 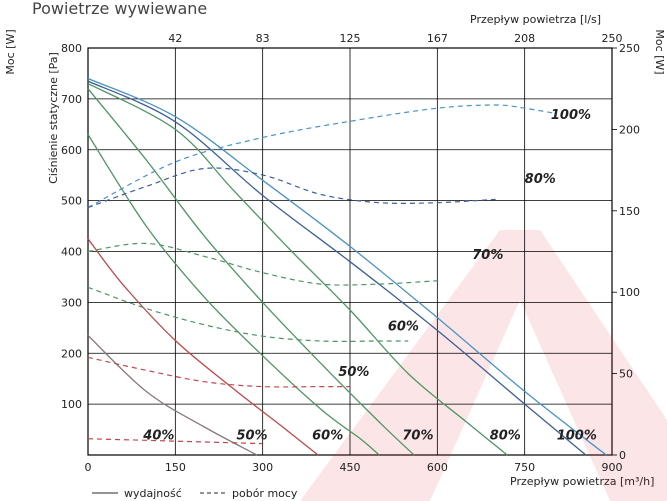 I want to click on x2-tick-label: 125, so click(x=350, y=38).